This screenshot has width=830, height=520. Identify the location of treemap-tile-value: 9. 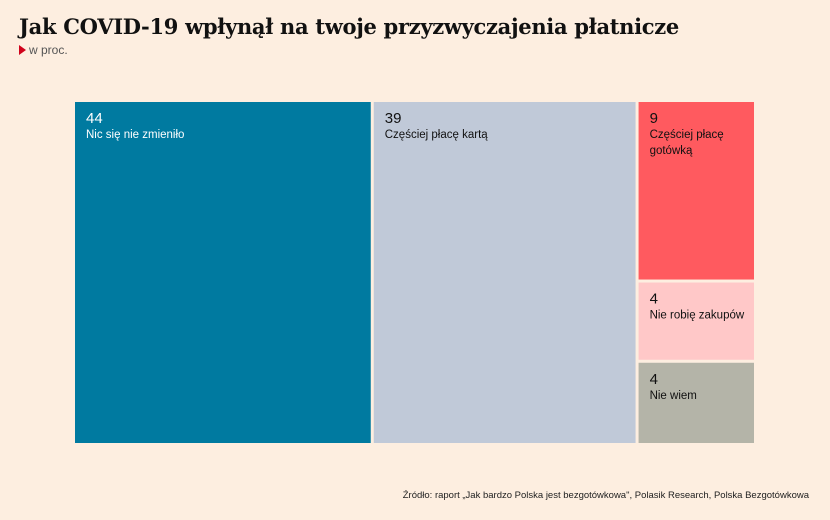
(654, 118).